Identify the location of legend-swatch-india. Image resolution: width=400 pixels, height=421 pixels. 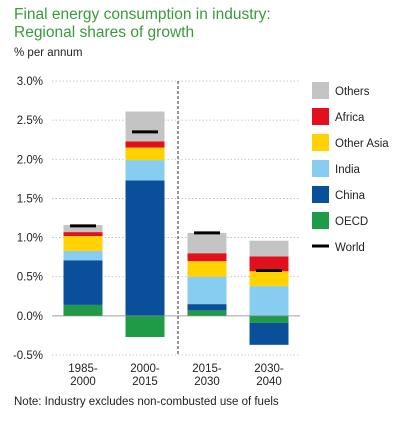
(320, 168).